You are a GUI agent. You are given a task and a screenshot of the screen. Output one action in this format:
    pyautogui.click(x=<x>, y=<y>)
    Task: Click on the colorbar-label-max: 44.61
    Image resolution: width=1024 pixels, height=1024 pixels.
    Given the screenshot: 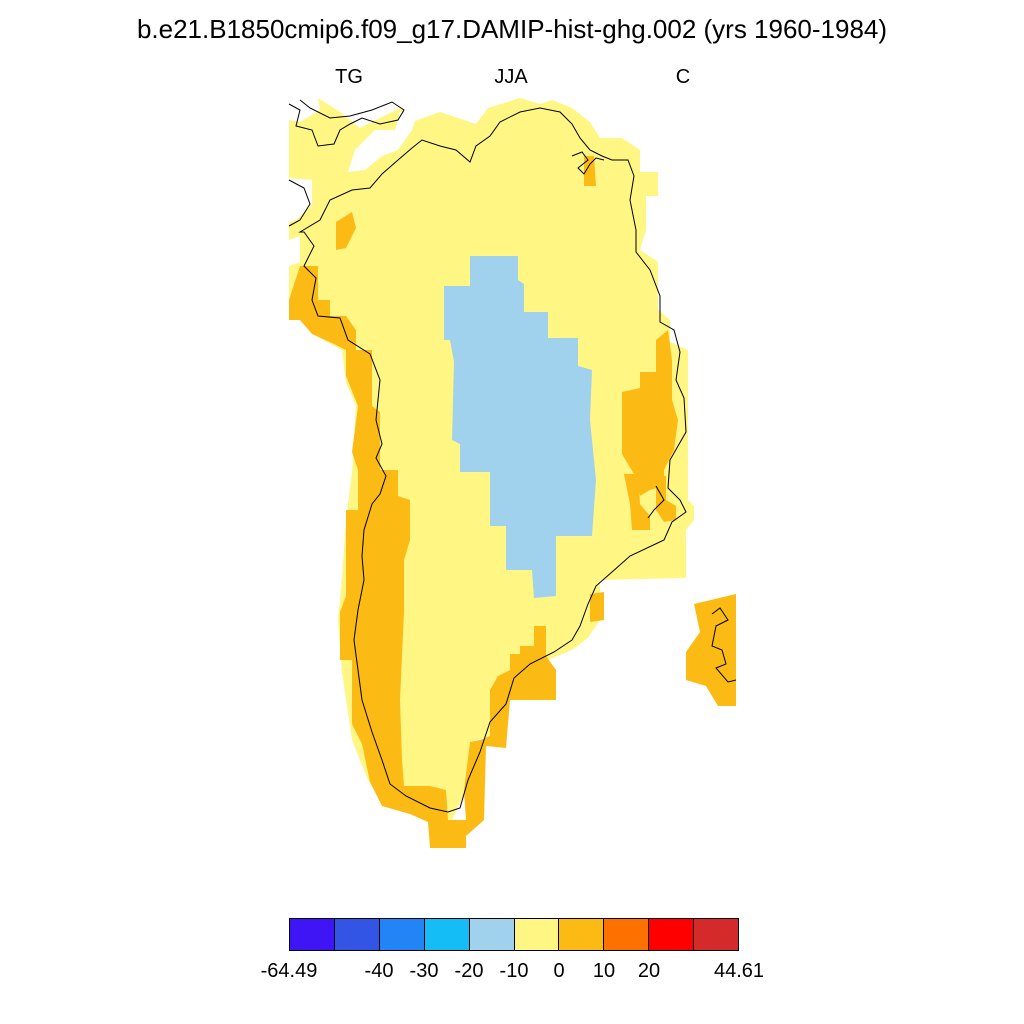 What is the action you would take?
    pyautogui.click(x=739, y=971)
    